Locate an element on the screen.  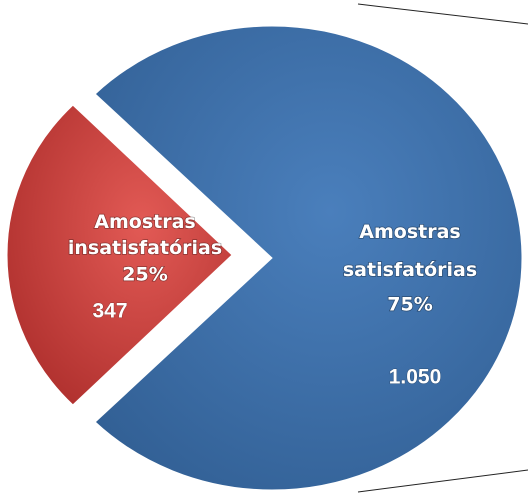
percent-label: 25% is located at coordinates (144, 275).